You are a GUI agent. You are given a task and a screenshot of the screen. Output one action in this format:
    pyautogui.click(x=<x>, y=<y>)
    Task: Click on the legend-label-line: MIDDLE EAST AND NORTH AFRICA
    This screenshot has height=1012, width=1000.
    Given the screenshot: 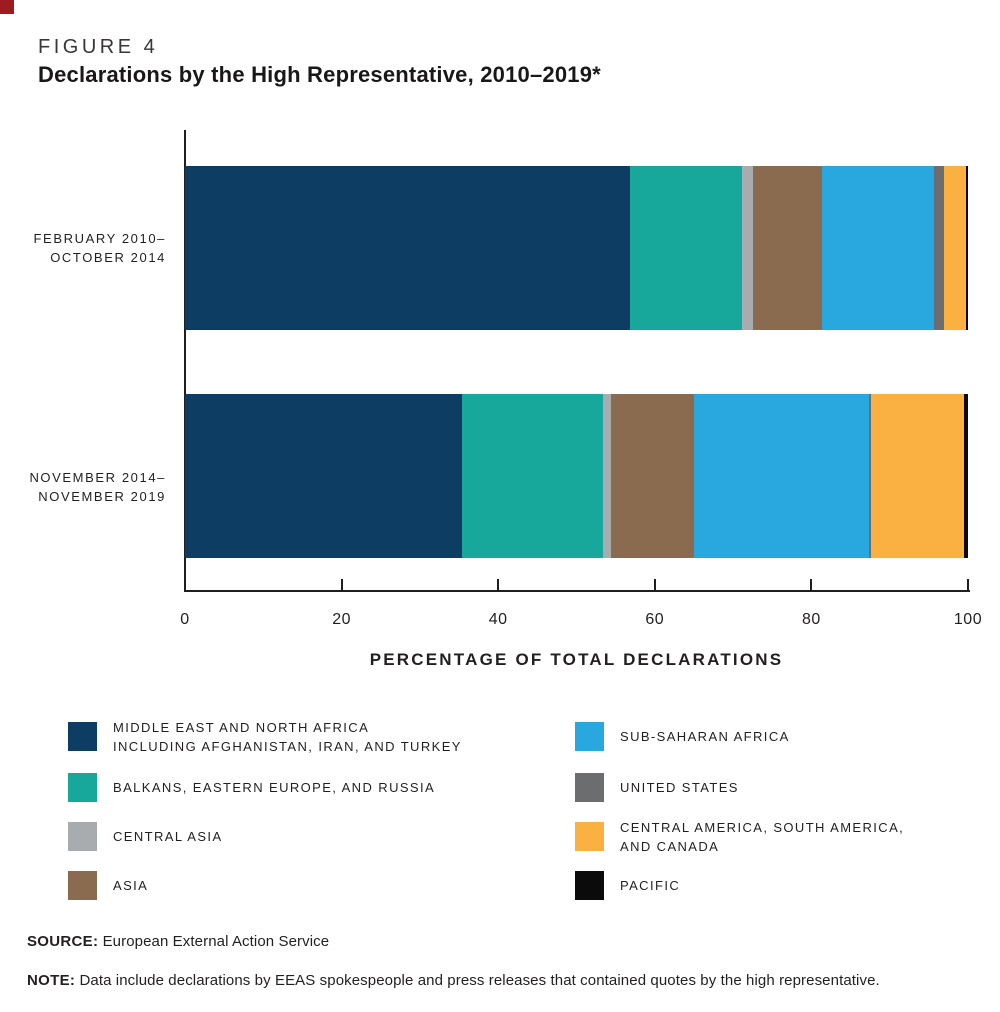 What is the action you would take?
    pyautogui.click(x=241, y=727)
    